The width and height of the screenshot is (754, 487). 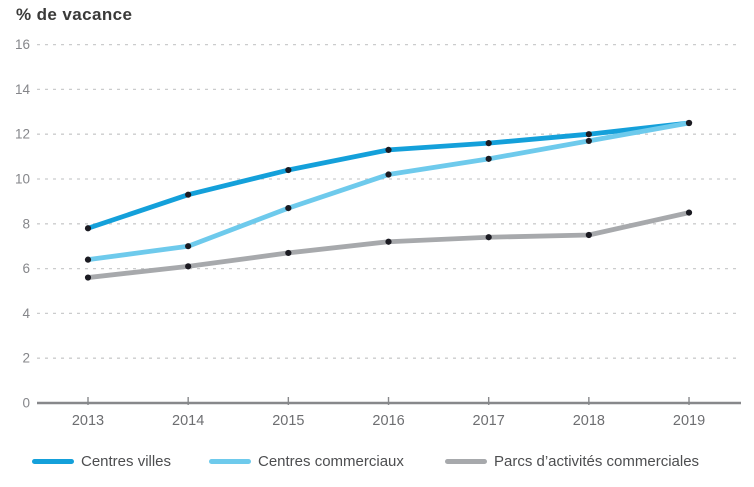 I want to click on legend-label-centres-villes: Centres villes, so click(x=126, y=461).